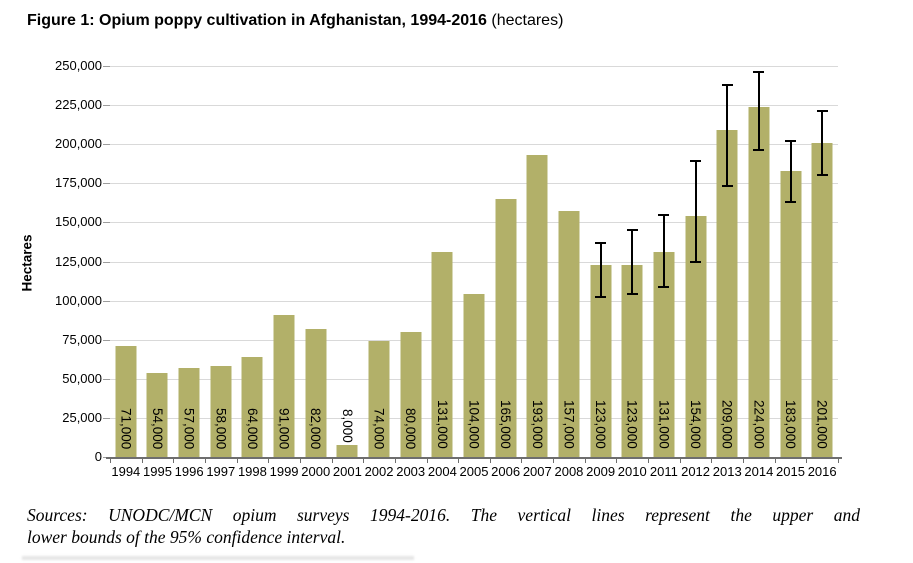 The width and height of the screenshot is (913, 563). I want to click on error-bar-cap-lower-2009, so click(601, 297).